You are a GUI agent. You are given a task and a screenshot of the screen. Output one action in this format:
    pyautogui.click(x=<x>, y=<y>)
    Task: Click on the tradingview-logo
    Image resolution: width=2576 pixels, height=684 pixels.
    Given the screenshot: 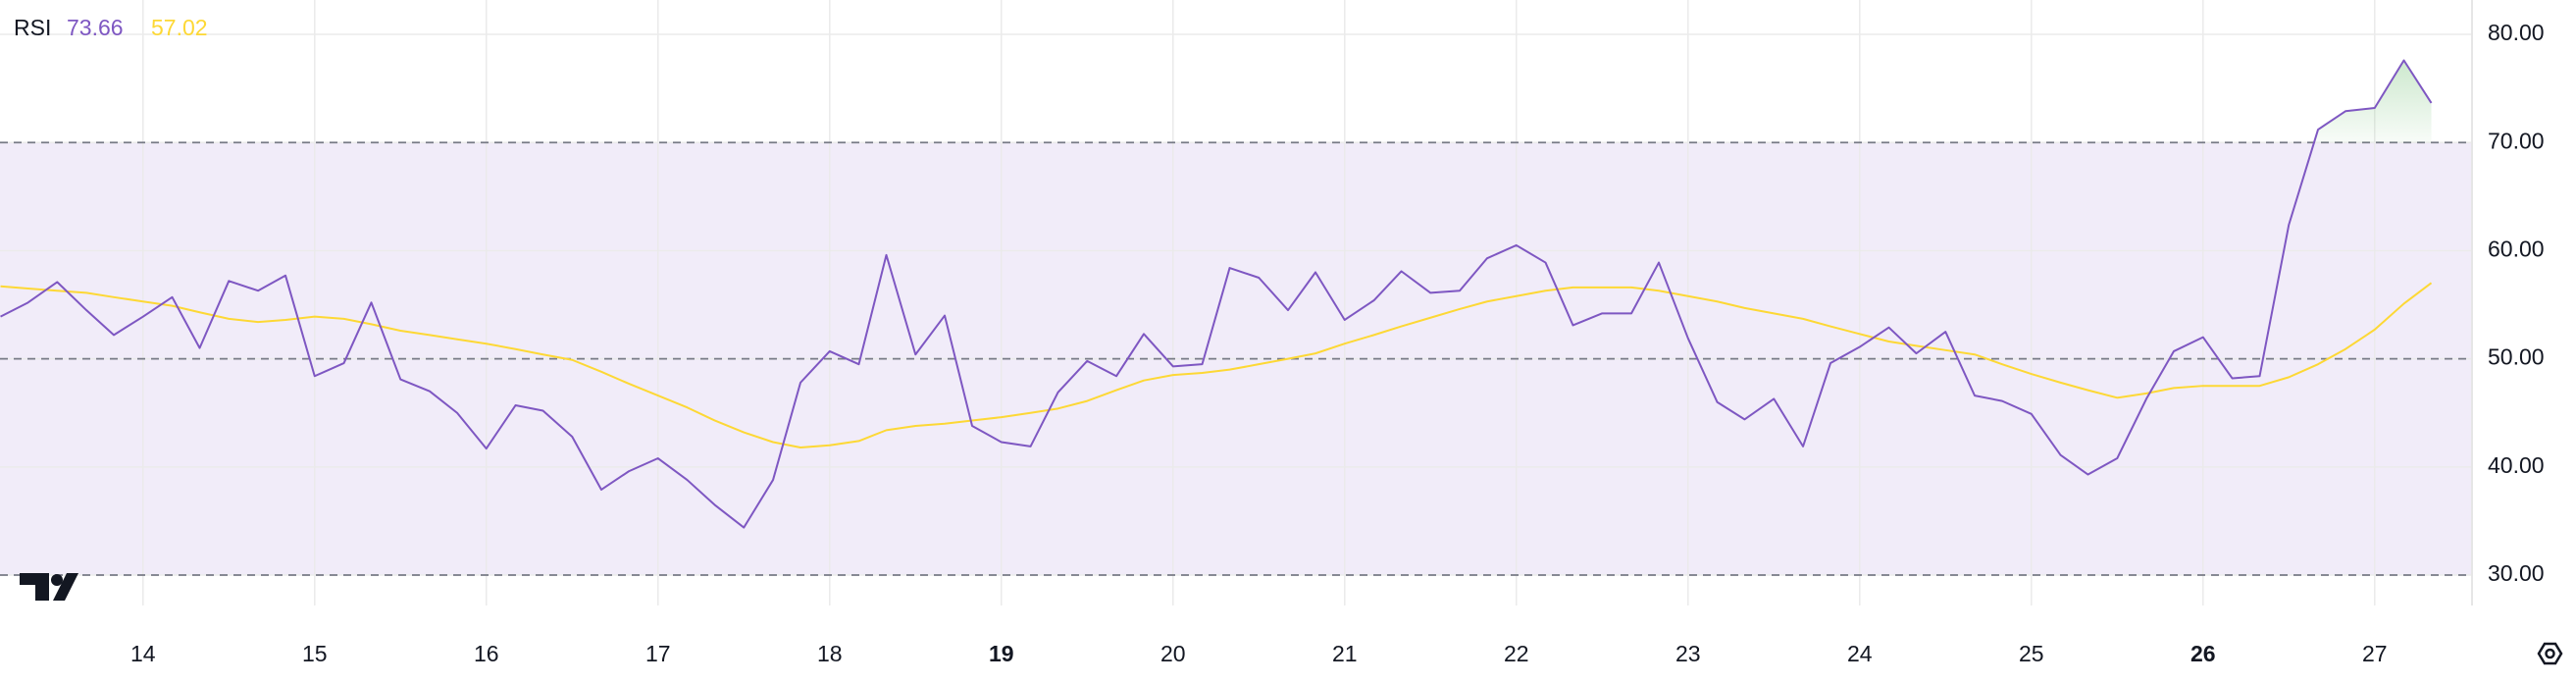 What is the action you would take?
    pyautogui.click(x=49, y=587)
    